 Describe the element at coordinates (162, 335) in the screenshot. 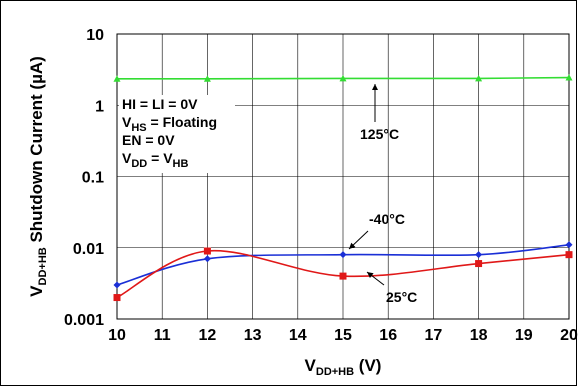

I see `x-tick-label: 11` at that location.